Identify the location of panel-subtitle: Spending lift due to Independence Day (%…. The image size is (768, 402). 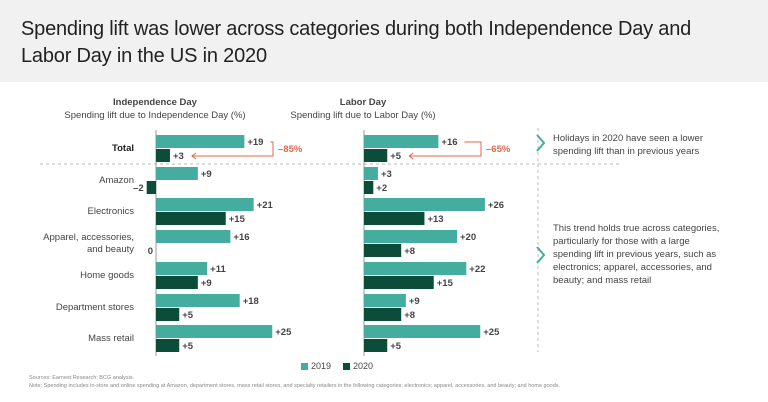
(155, 115).